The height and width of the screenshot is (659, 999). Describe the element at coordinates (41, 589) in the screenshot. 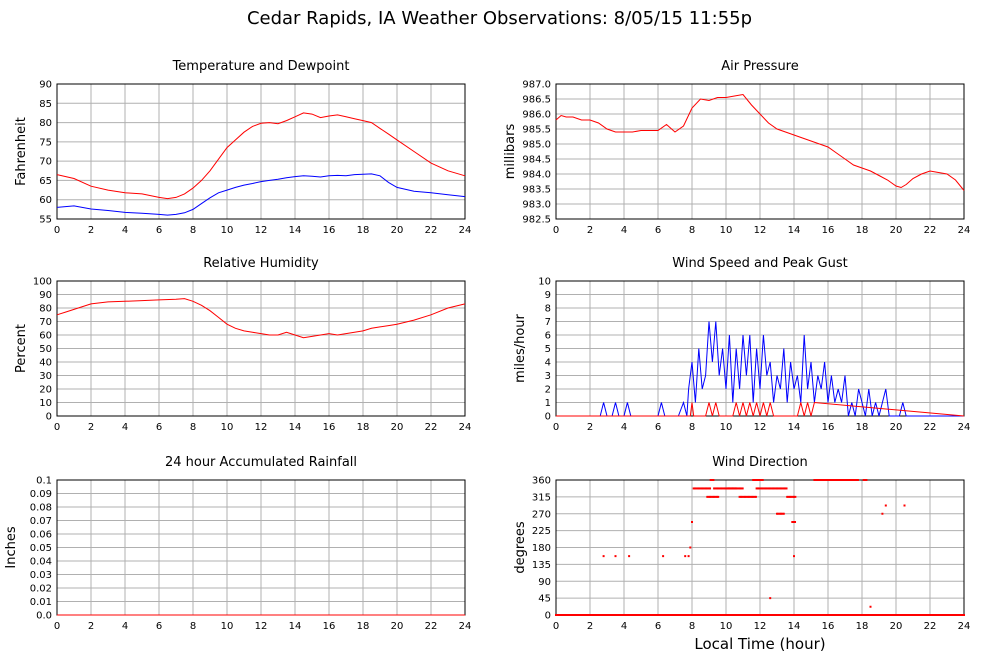

I see `y-tick-label: 0.02` at that location.